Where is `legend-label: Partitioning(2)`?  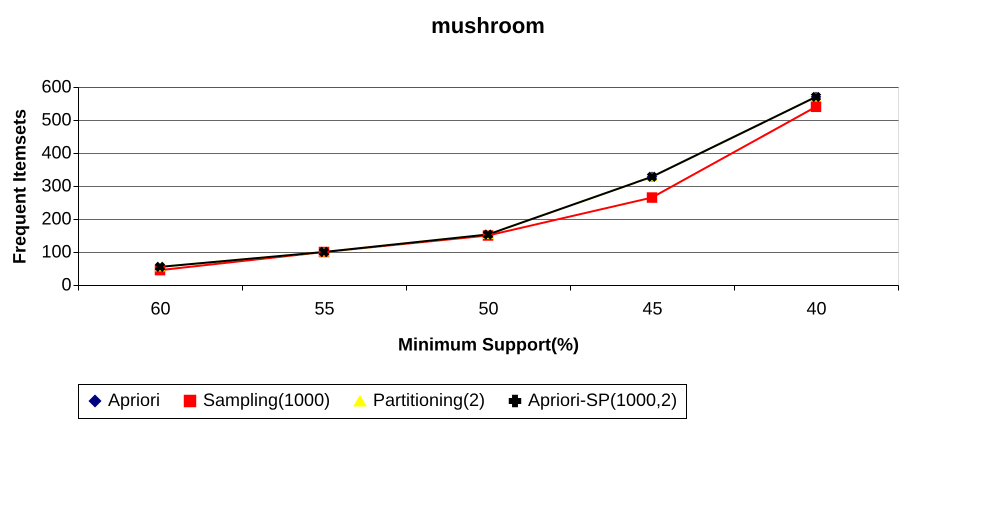
legend-label: Partitioning(2) is located at coordinates (429, 400).